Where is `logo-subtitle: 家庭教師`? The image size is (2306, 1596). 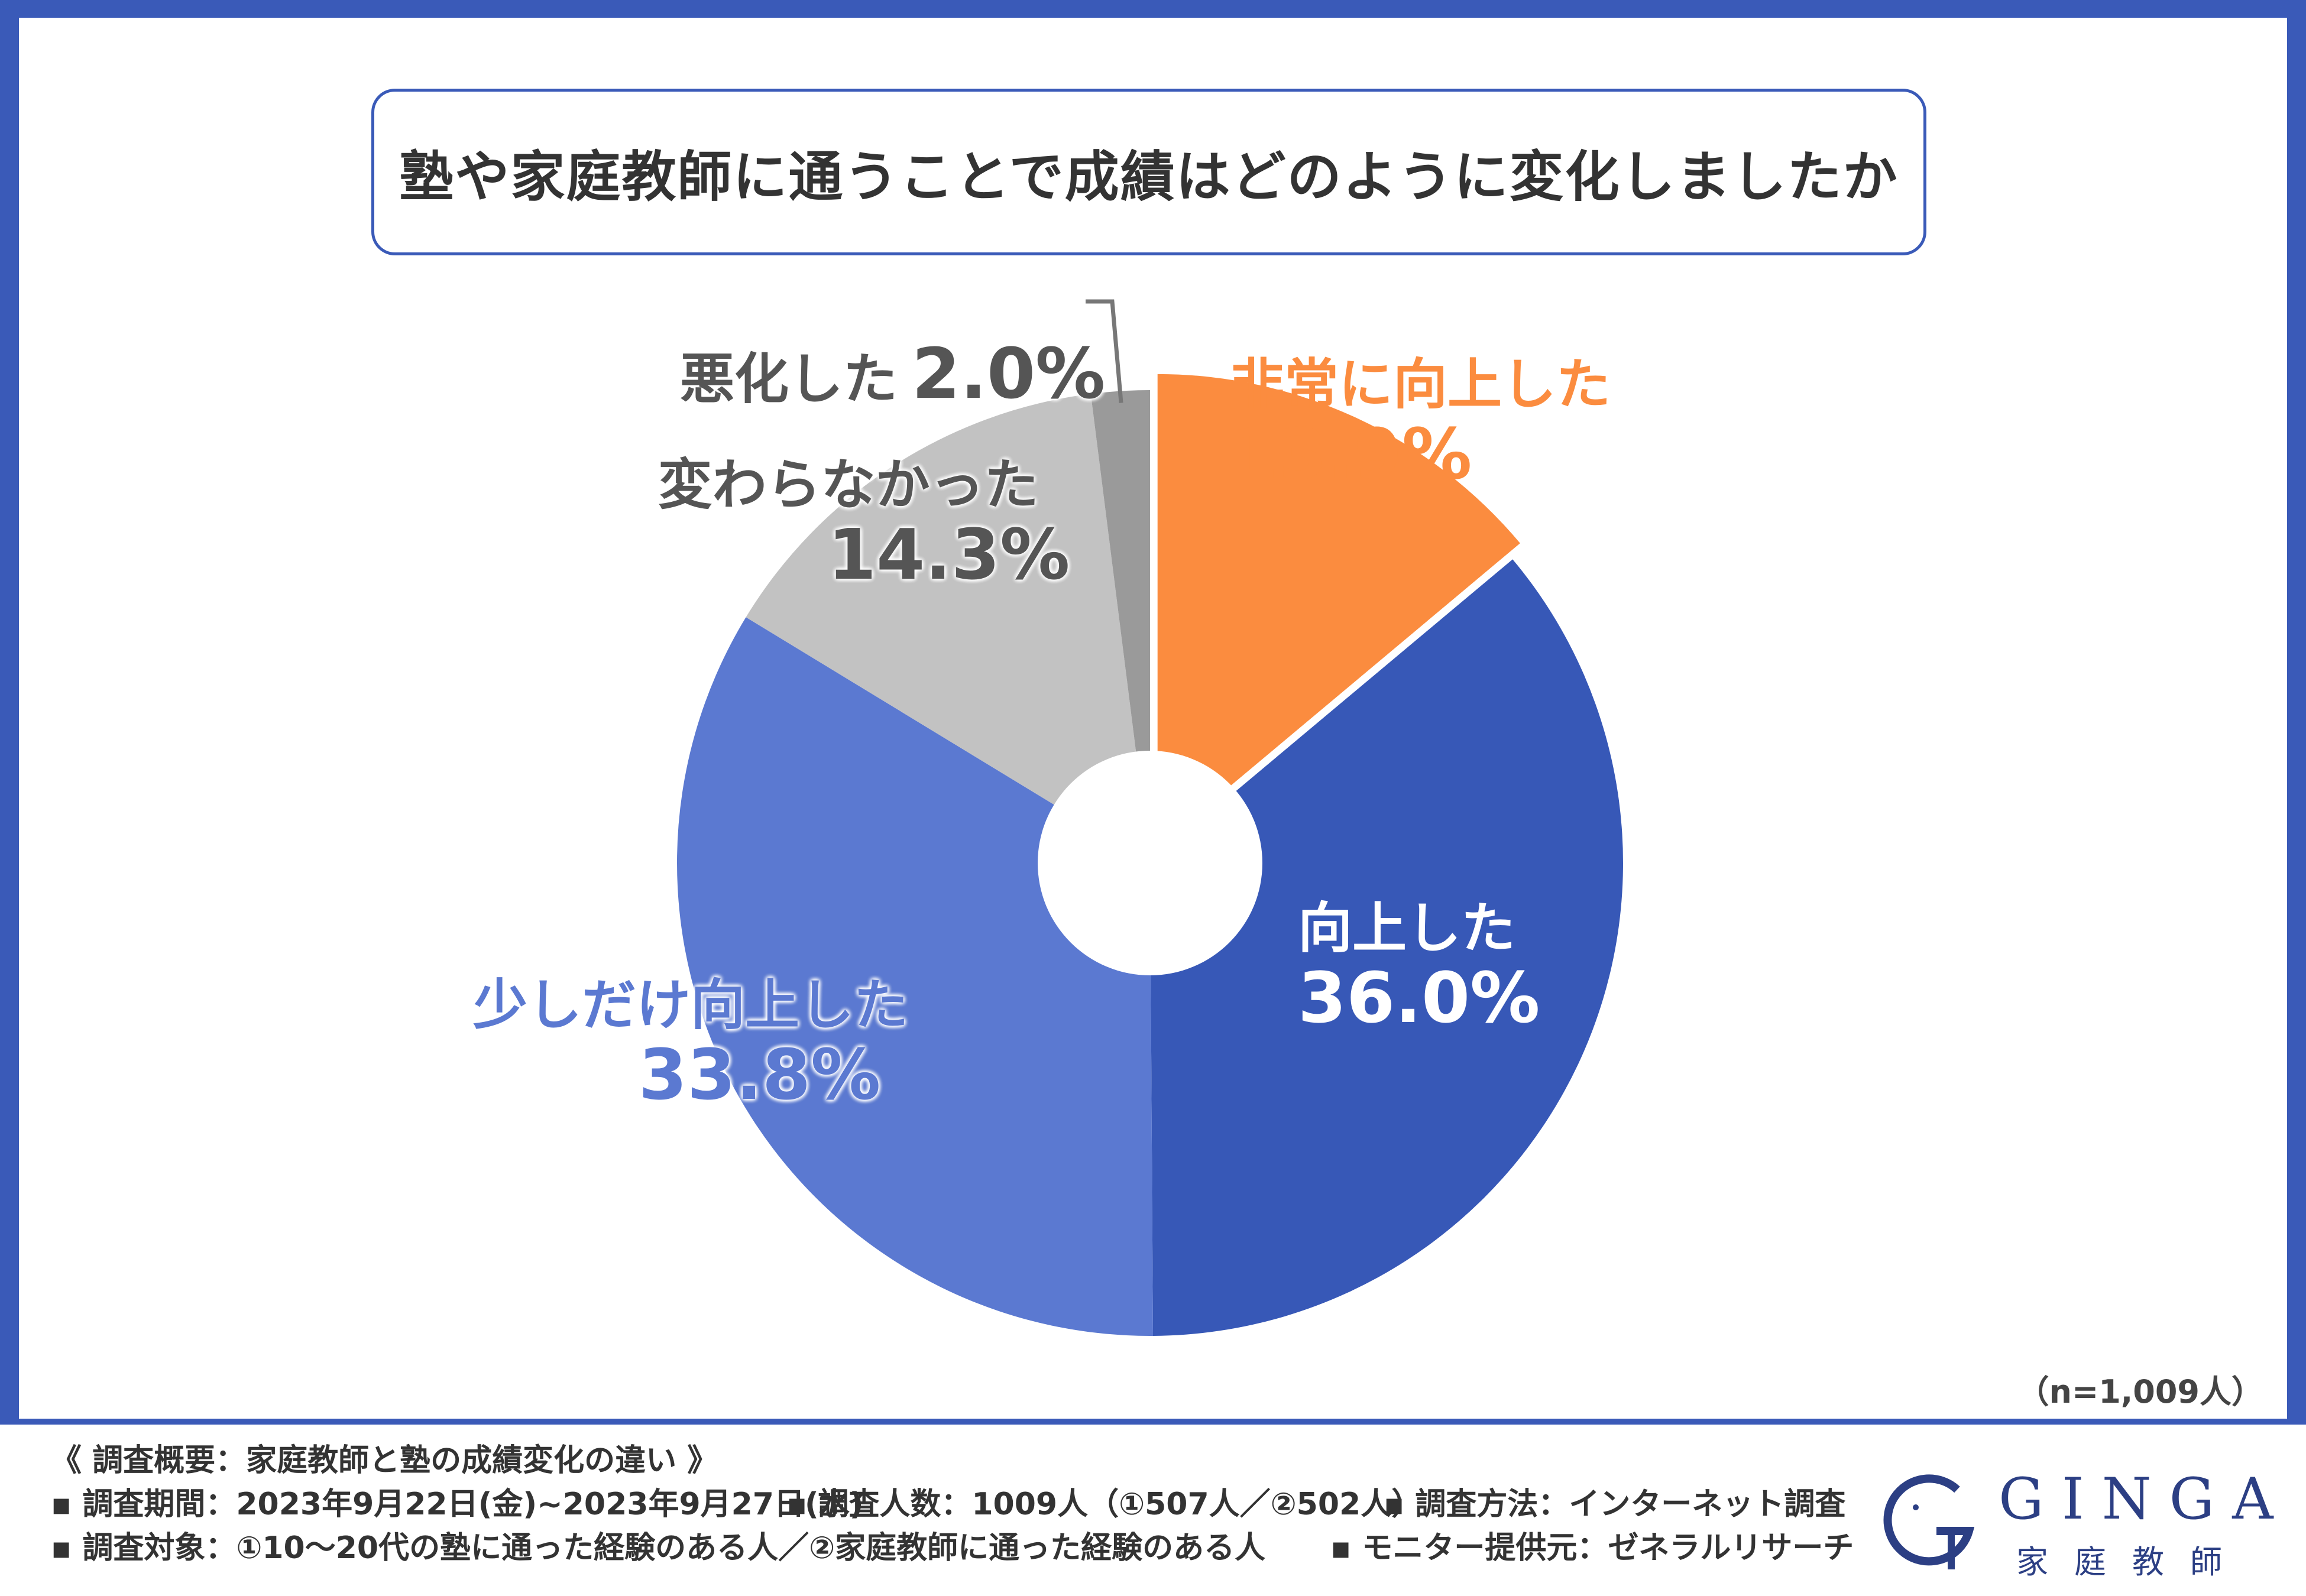 logo-subtitle: 家庭教師 is located at coordinates (2132, 1562).